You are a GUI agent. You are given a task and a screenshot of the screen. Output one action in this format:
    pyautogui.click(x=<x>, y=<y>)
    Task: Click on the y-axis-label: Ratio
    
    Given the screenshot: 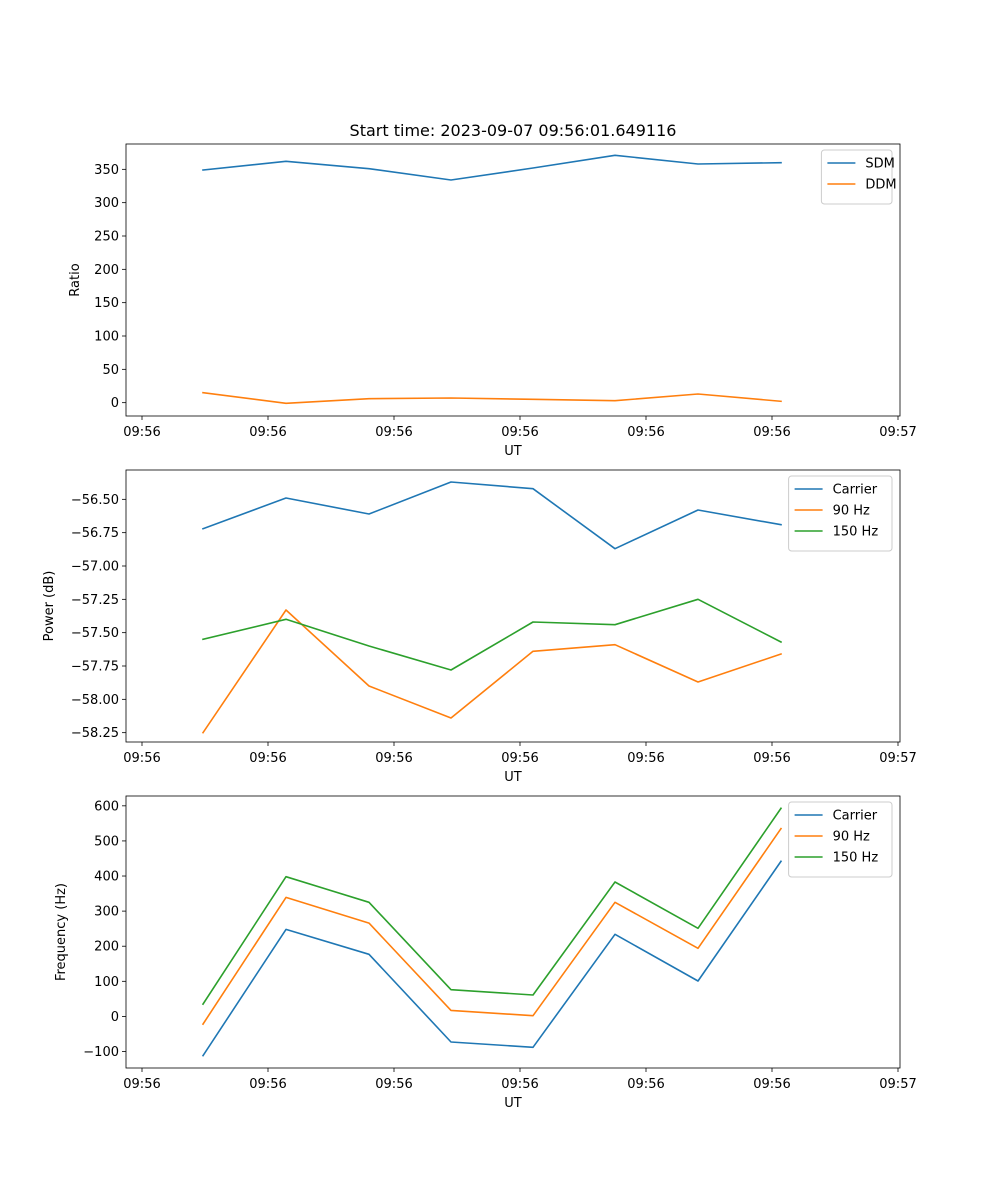 What is the action you would take?
    pyautogui.click(x=75, y=279)
    